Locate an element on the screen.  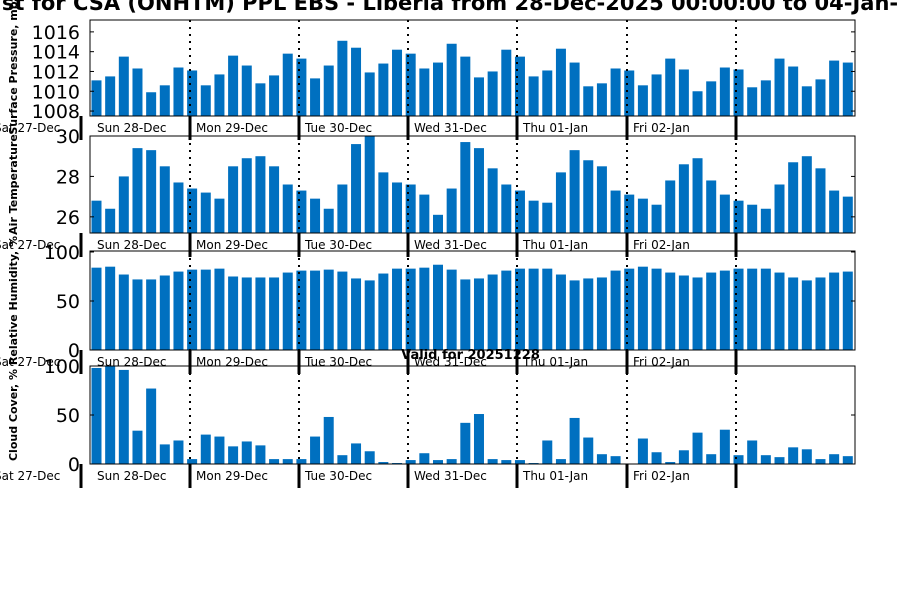
ytick-label-1-4: 1014 is located at coordinates (56, 53).